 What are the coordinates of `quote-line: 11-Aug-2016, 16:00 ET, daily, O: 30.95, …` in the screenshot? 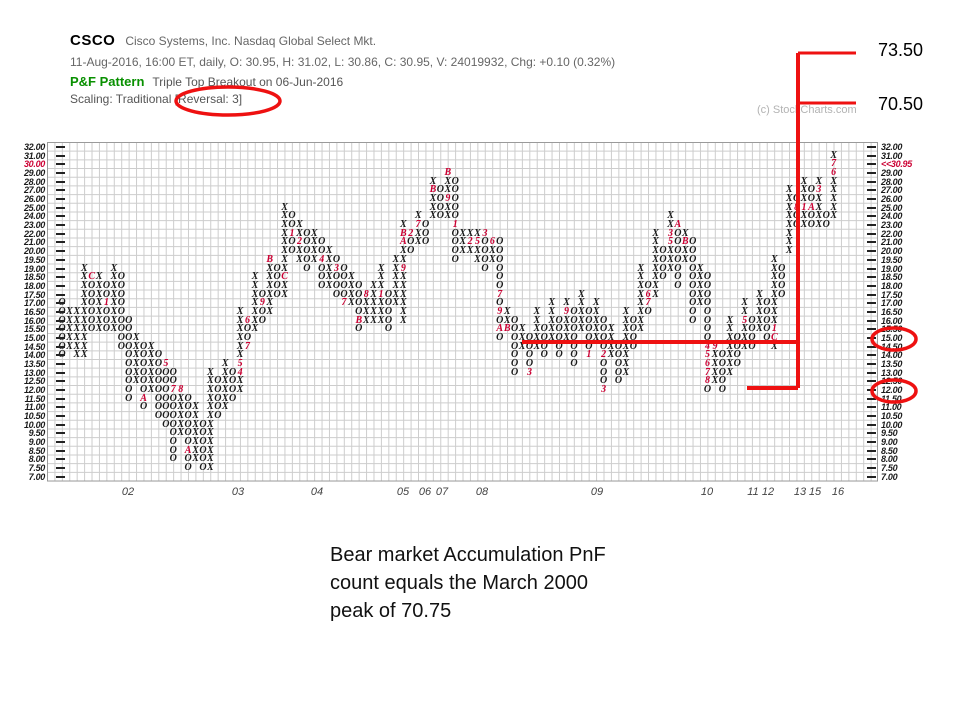 It's located at (343, 62).